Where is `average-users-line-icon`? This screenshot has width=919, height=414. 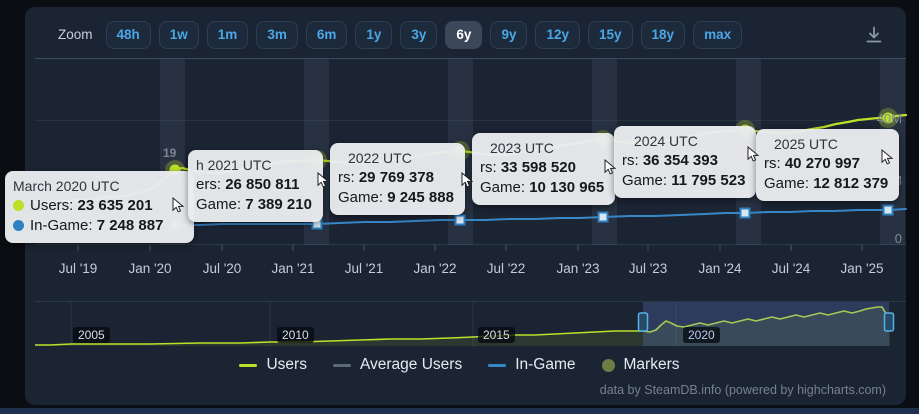 average-users-line-icon is located at coordinates (341, 365).